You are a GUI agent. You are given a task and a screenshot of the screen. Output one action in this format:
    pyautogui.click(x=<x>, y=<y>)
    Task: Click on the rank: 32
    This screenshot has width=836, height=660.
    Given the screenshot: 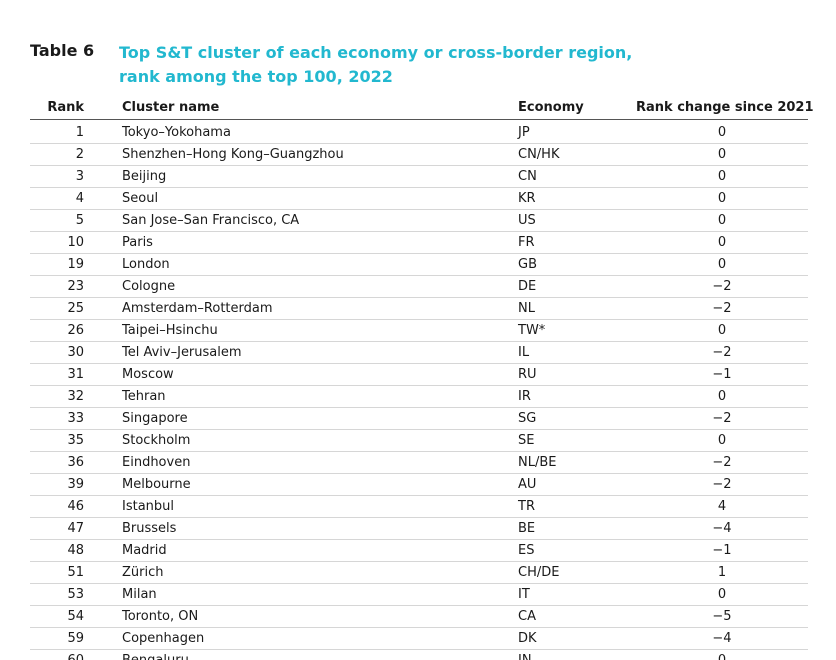 What is the action you would take?
    pyautogui.click(x=75, y=396)
    